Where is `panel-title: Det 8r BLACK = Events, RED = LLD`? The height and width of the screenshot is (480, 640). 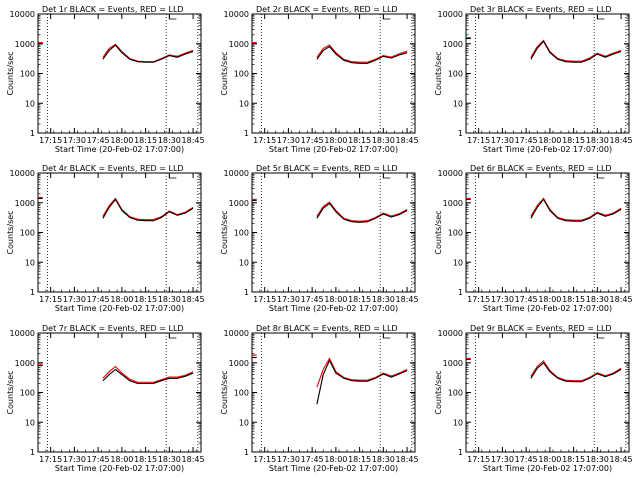 panel-title: Det 8r BLACK = Events, RED = LLD is located at coordinates (327, 328).